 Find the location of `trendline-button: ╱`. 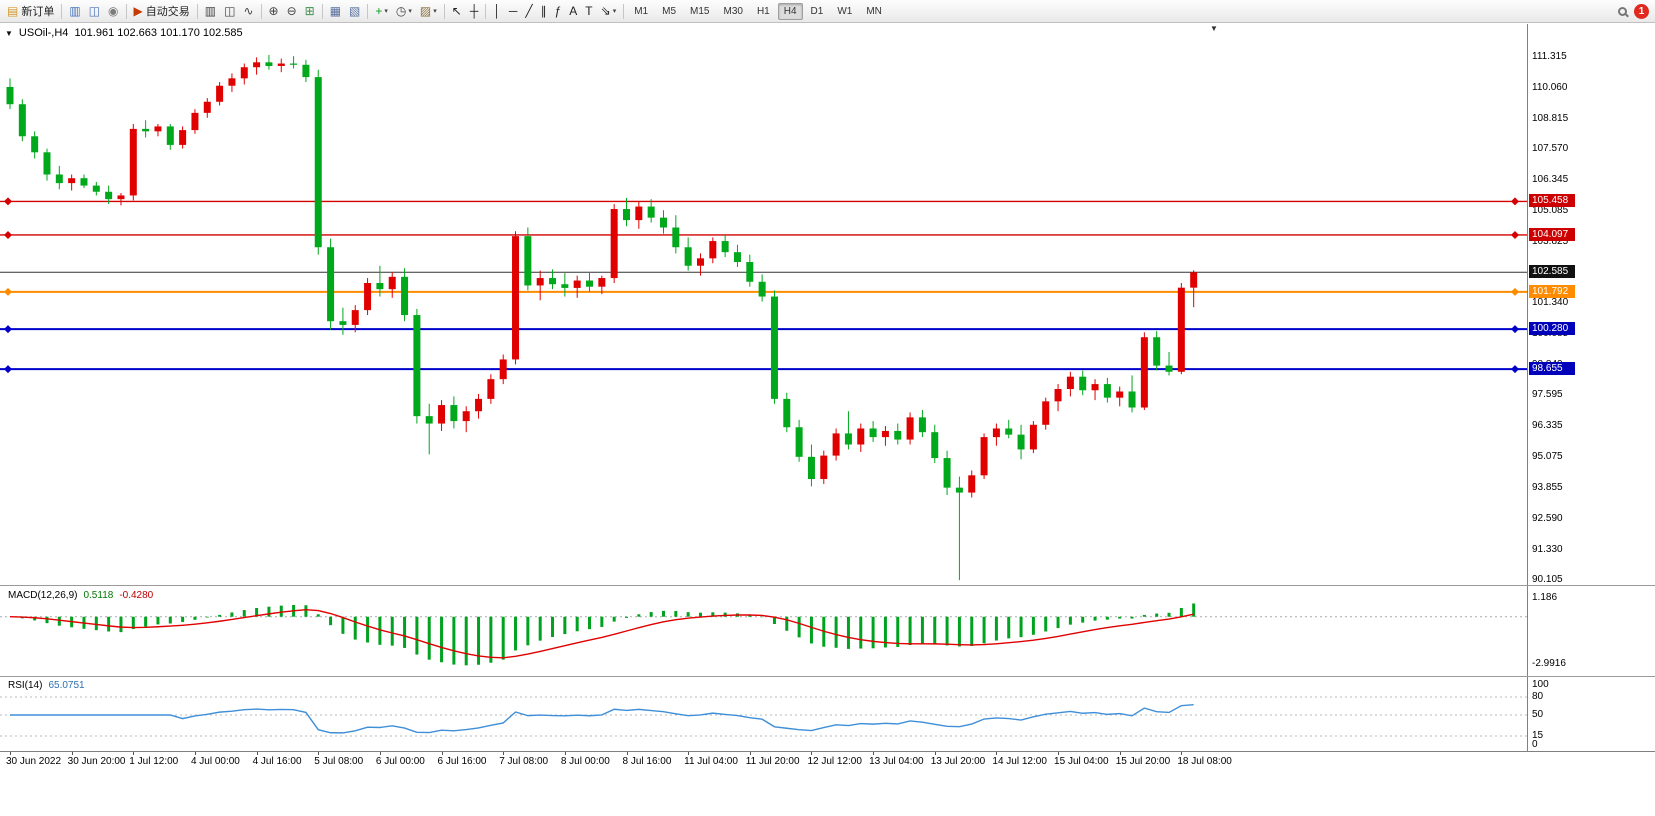

trendline-button: ╱ is located at coordinates (528, 11).